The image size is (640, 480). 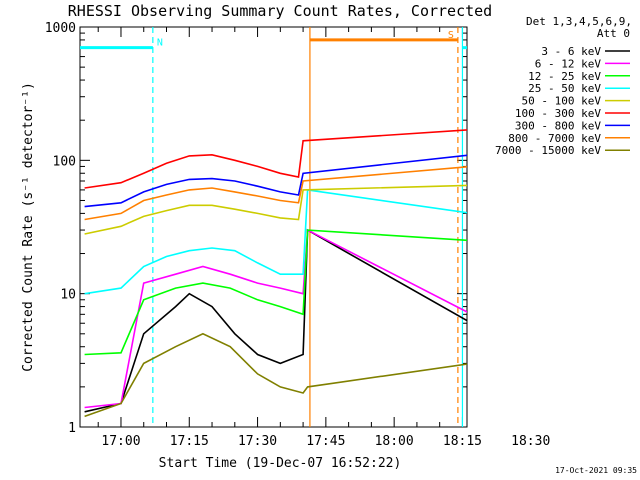 I want to click on flag-label: S, so click(x=451, y=35).